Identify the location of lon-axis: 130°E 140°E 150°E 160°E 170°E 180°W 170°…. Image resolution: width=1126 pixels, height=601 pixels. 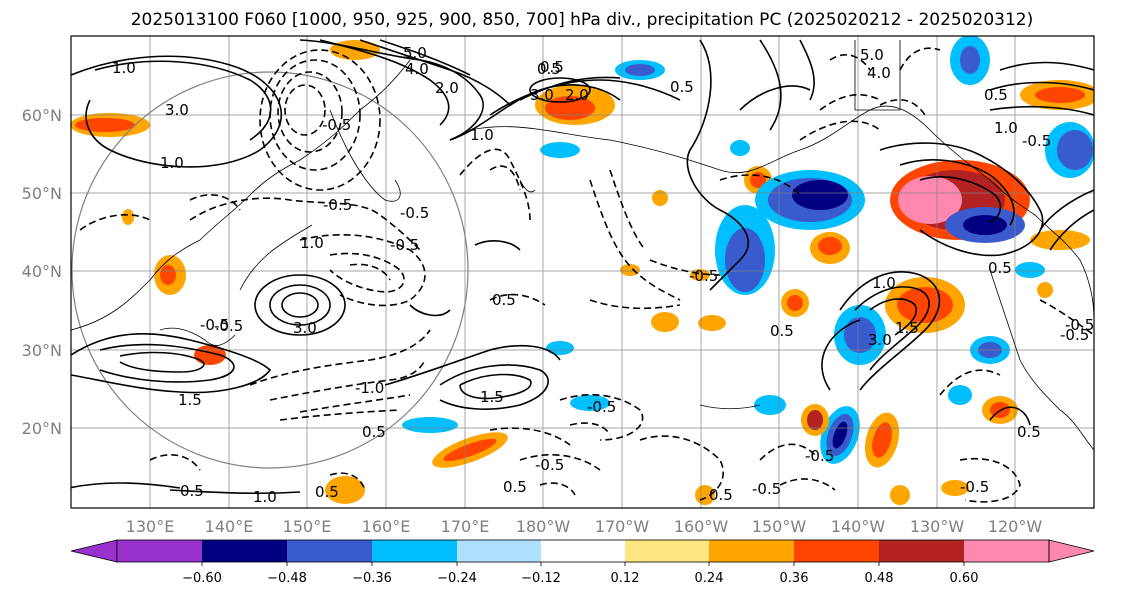
(584, 526).